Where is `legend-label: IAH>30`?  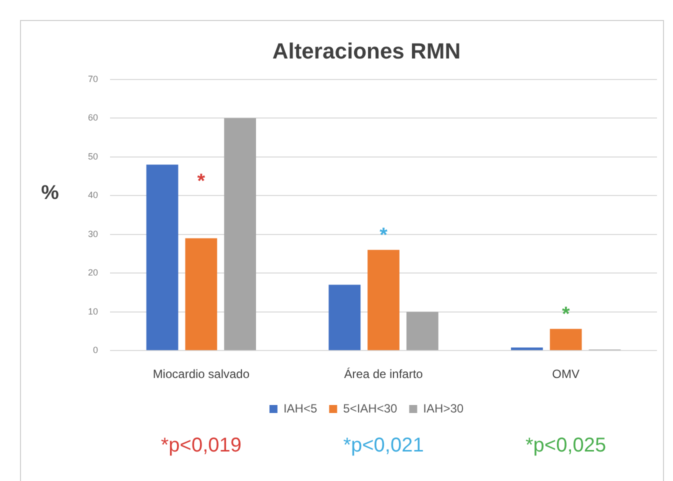 legend-label: IAH>30 is located at coordinates (443, 408).